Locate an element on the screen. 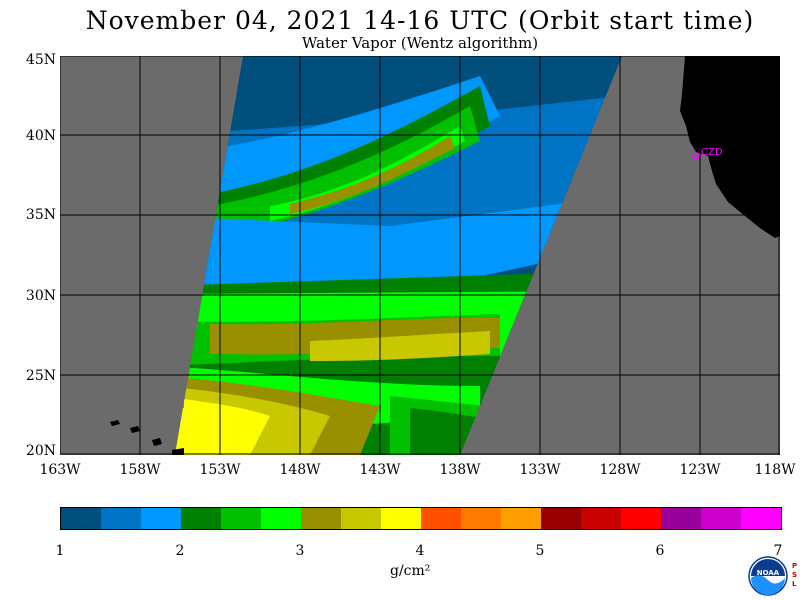 The width and height of the screenshot is (800, 600). scale-tick: 3 is located at coordinates (300, 551).